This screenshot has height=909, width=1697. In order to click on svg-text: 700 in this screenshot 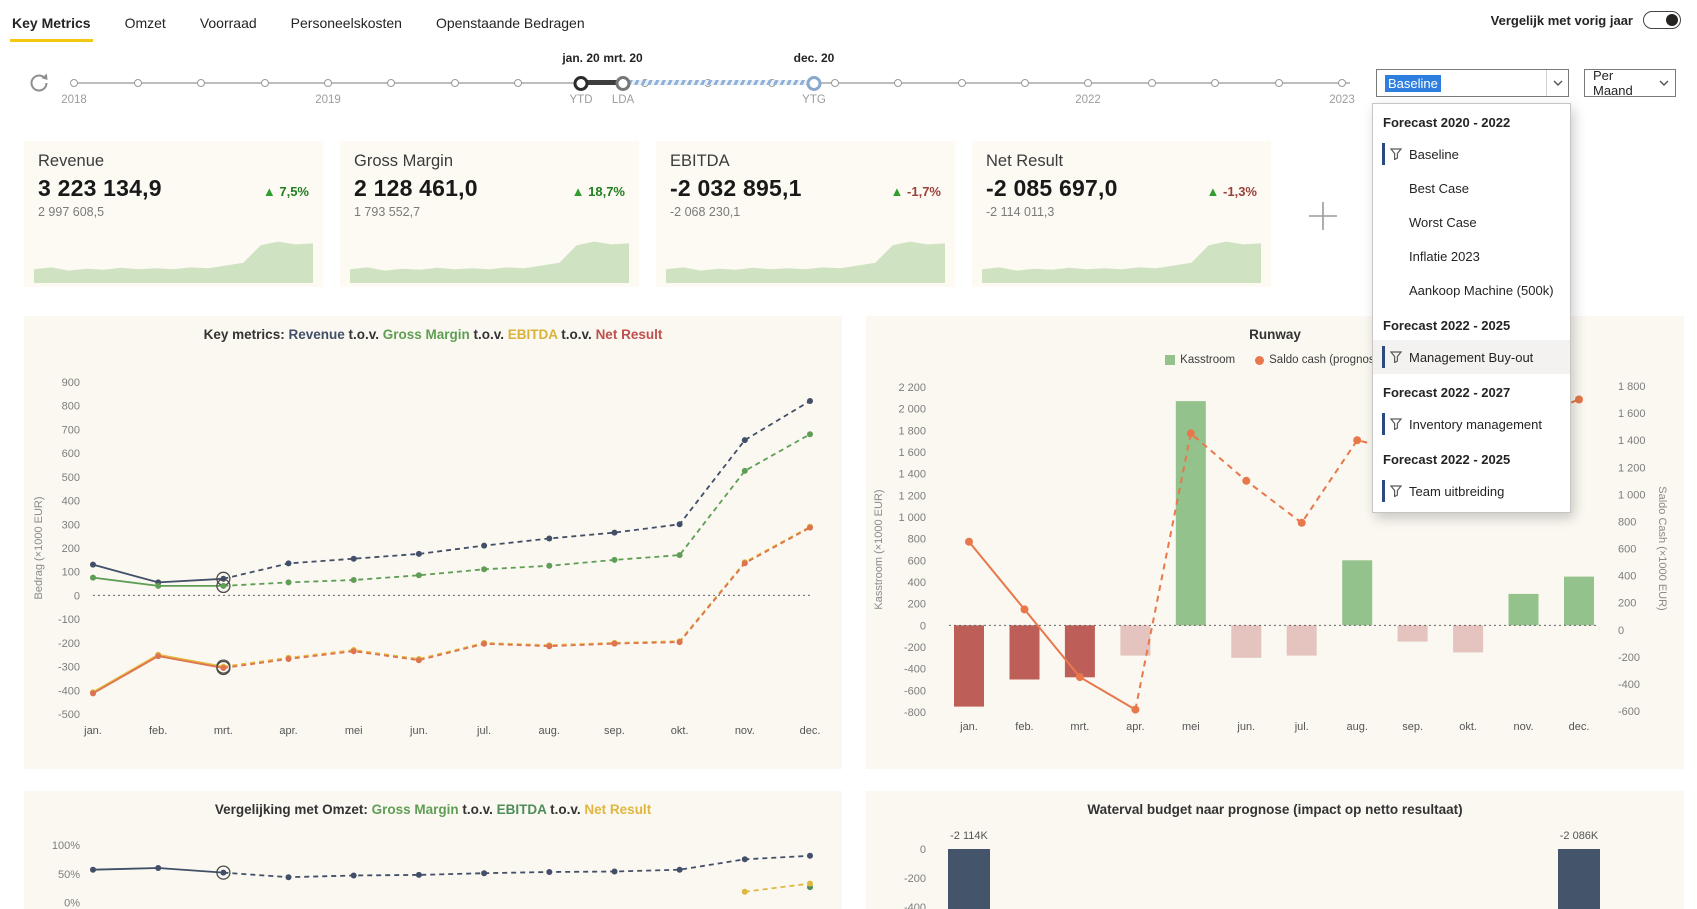, I will do `click(71, 430)`.